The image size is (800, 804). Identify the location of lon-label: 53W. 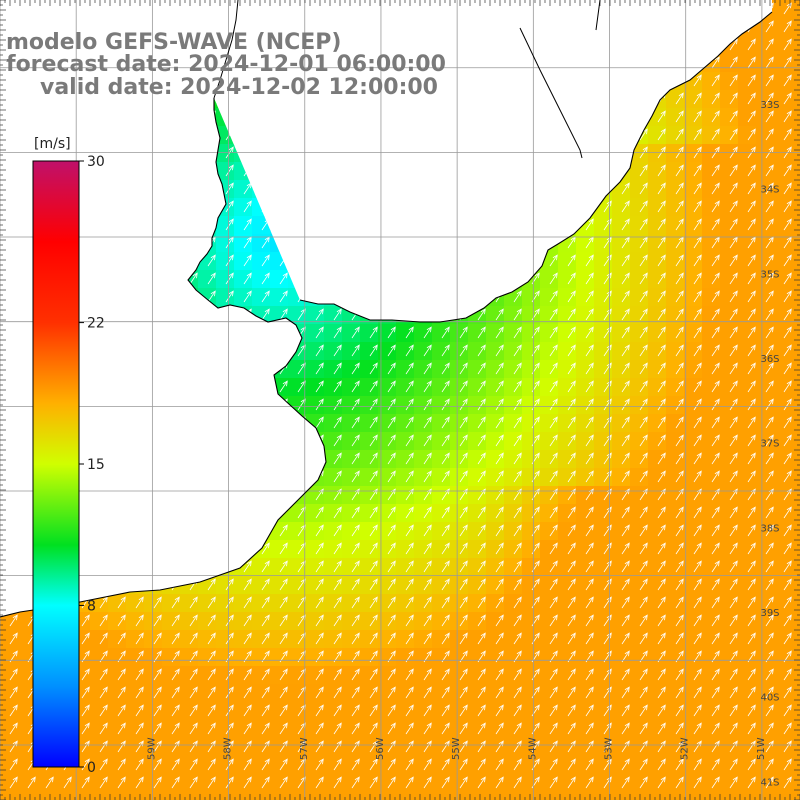
(609, 748).